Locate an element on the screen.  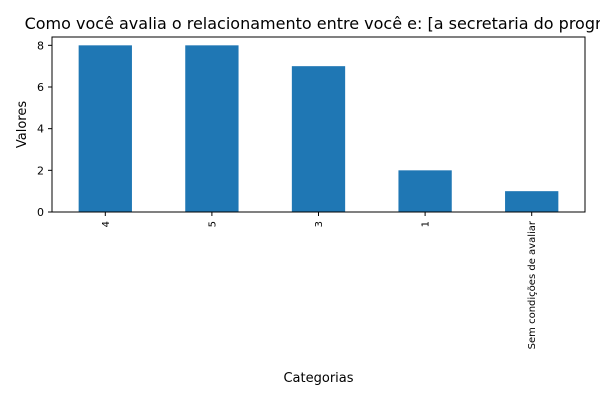
x-tick-label-4: Sem condições de avaliar is located at coordinates (532, 284).